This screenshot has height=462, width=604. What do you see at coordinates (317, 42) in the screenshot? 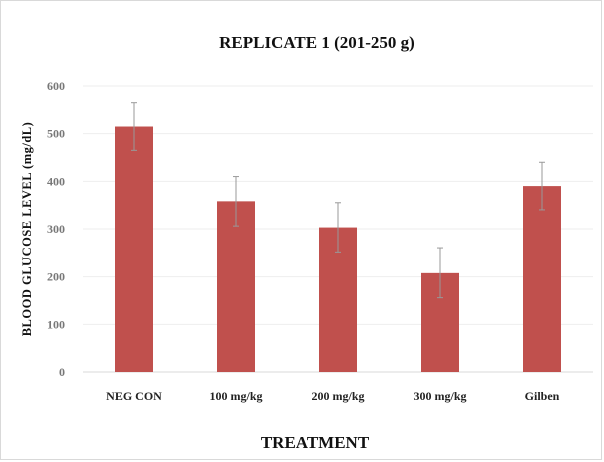
I see `chart-title: REPLICATE 1 (201-250 g)` at bounding box center [317, 42].